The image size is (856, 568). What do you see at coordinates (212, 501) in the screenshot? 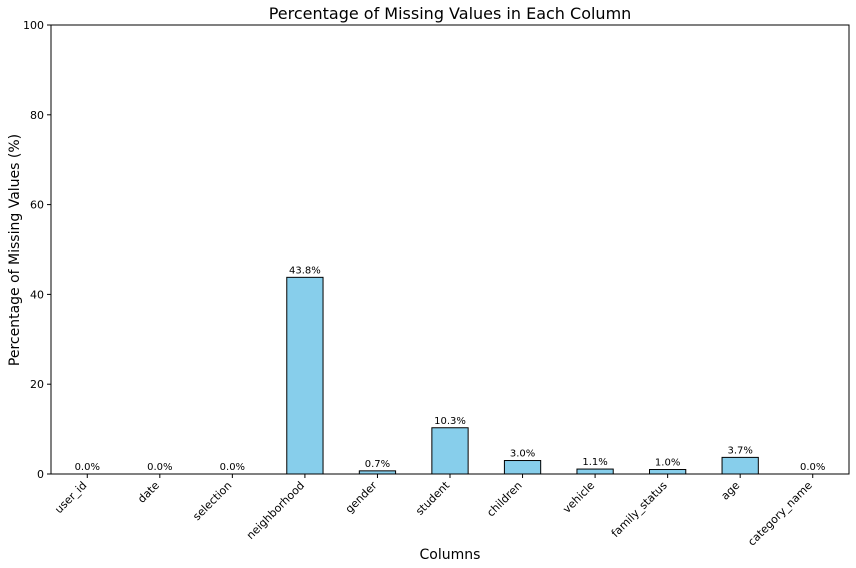
I see `x-tick-label-selection: selection` at bounding box center [212, 501].